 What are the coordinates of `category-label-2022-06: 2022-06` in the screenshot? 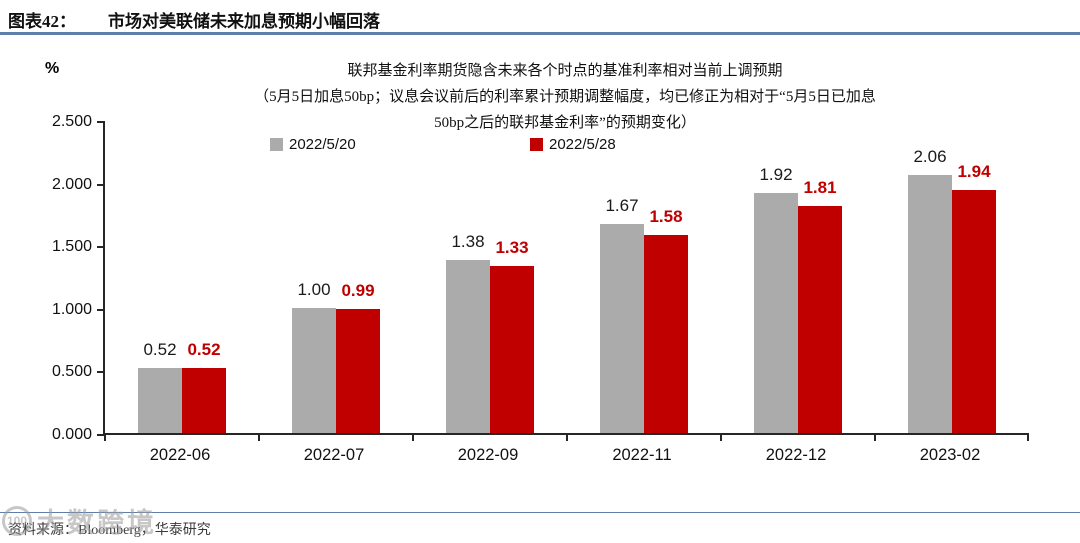 It's located at (180, 455).